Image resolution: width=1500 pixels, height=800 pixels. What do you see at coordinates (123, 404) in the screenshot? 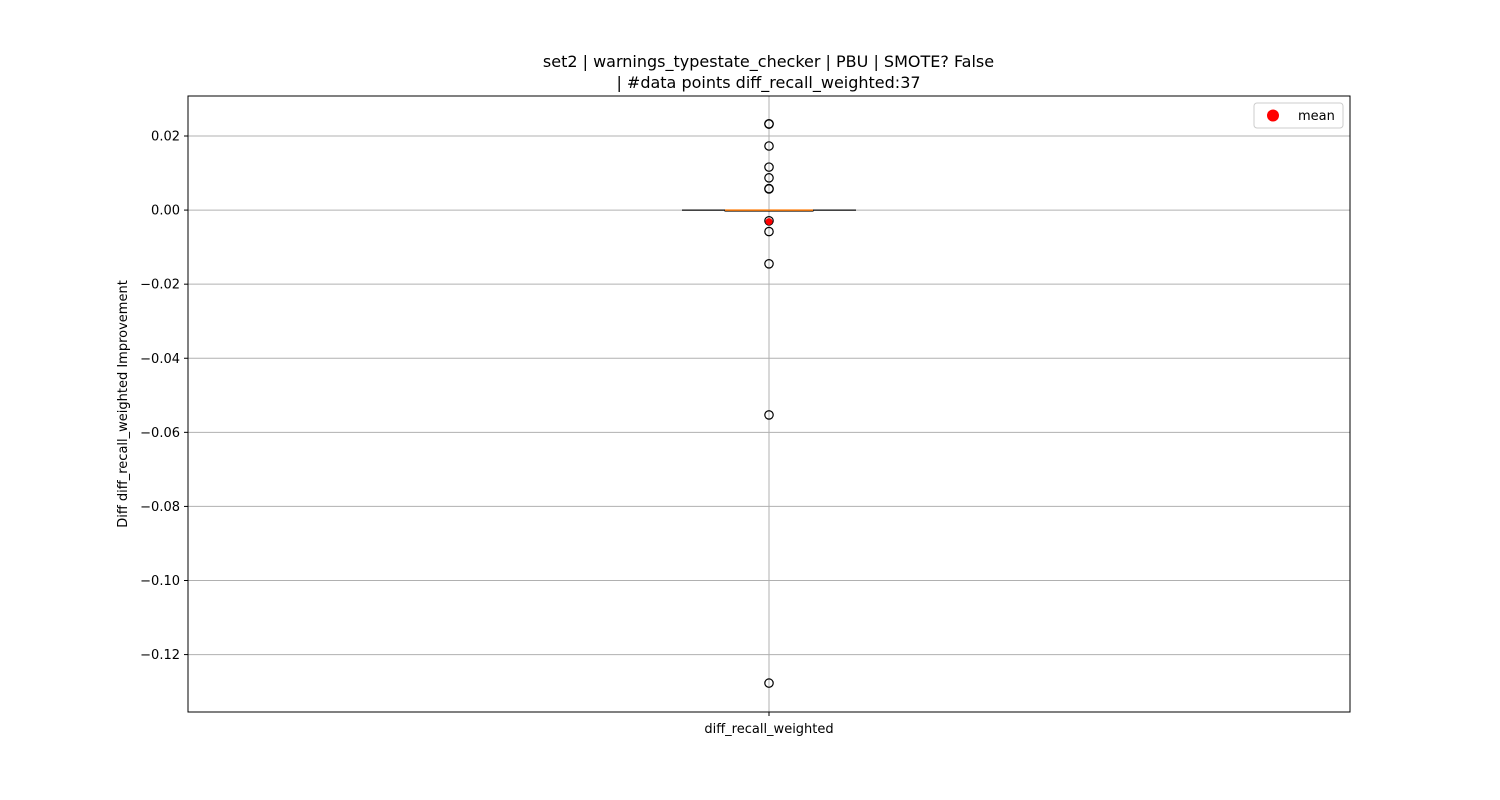
I see `y-axis-label: Diff diff_recall_weighted Improvement` at bounding box center [123, 404].